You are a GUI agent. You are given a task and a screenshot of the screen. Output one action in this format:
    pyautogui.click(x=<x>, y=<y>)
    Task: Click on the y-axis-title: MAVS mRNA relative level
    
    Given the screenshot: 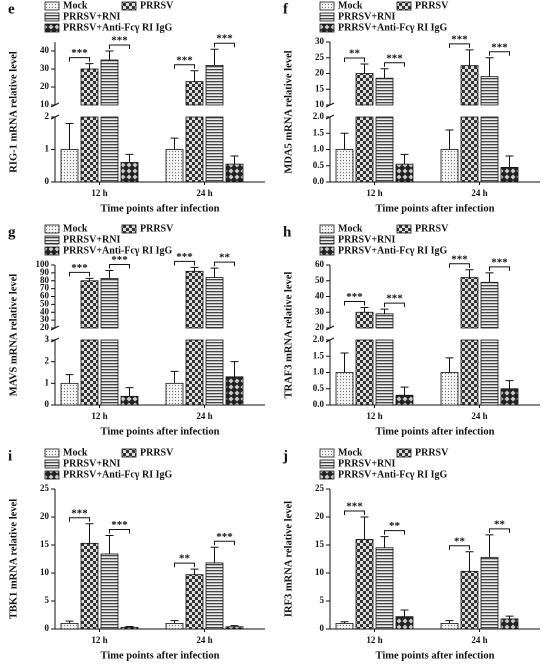 What is the action you would take?
    pyautogui.click(x=13, y=335)
    